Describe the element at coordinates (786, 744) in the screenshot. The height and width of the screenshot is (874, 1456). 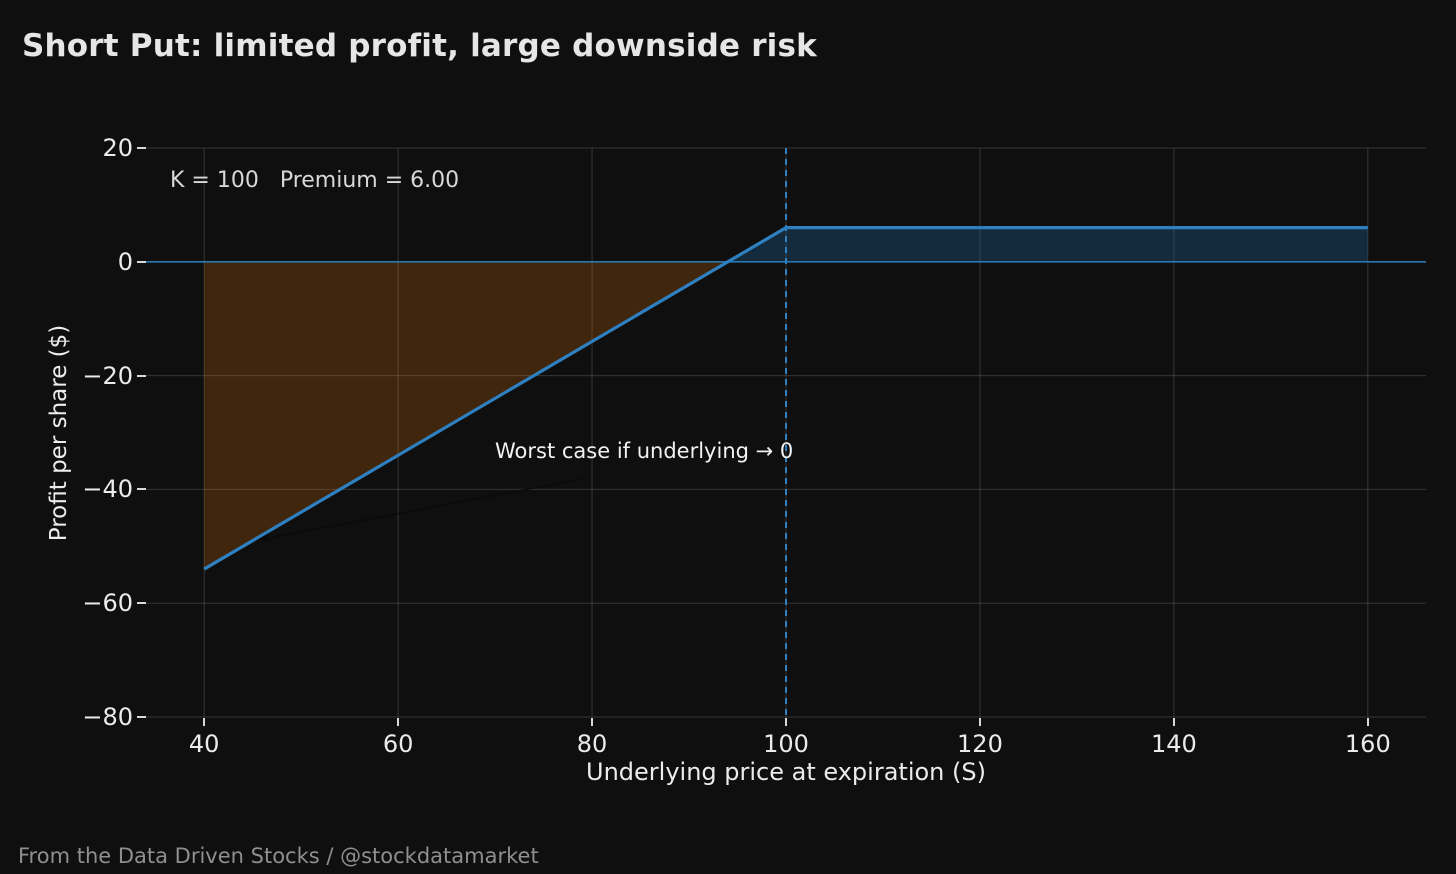
I see `x-tick-label: 100` at that location.